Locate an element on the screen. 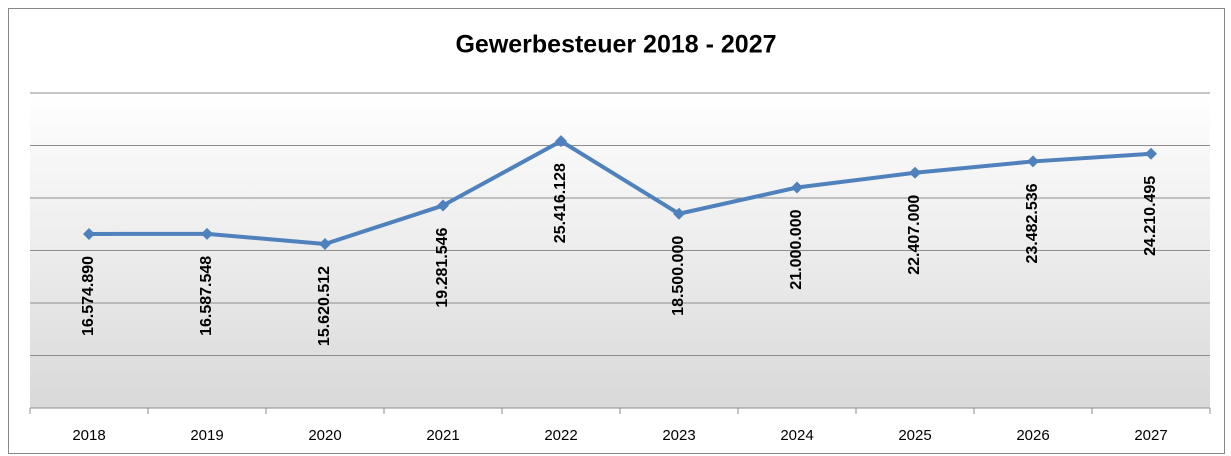 The width and height of the screenshot is (1231, 456). data-label: 15.620.512 is located at coordinates (324, 306).